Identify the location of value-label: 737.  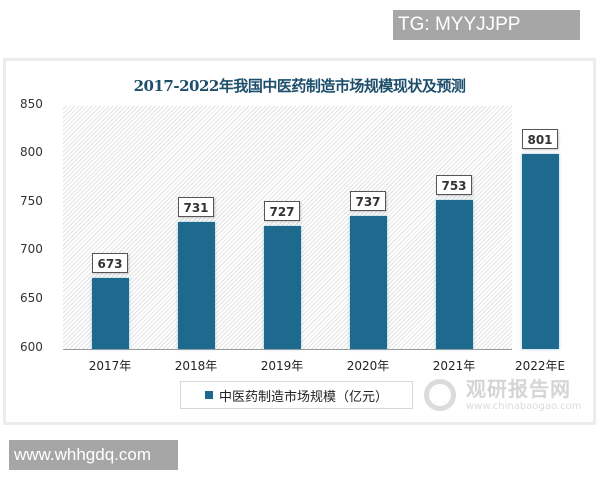
(368, 200).